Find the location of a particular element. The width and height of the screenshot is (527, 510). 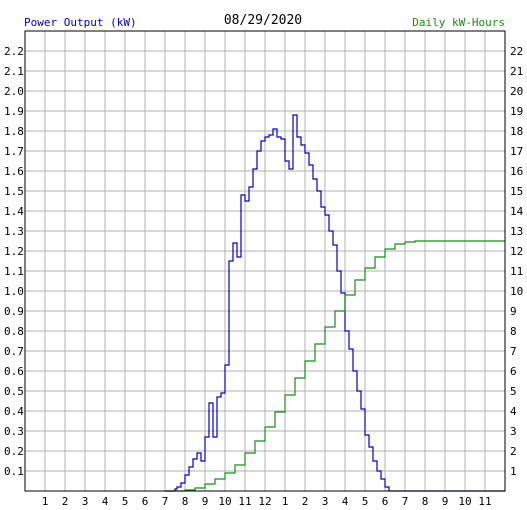

right-tick-label: 19 is located at coordinates (516, 111).